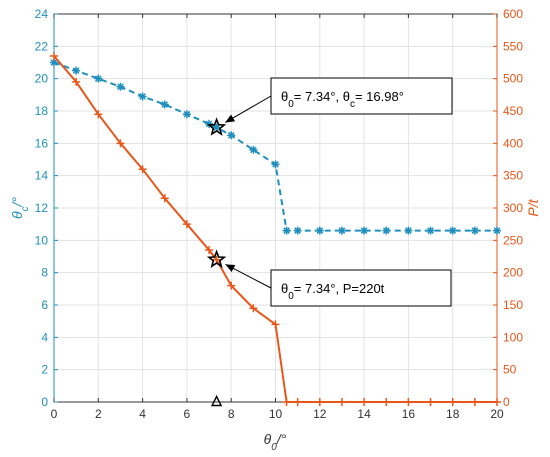 This screenshot has width=550, height=457. Describe the element at coordinates (513, 79) in the screenshot. I see `right-tick-label: 500` at that location.